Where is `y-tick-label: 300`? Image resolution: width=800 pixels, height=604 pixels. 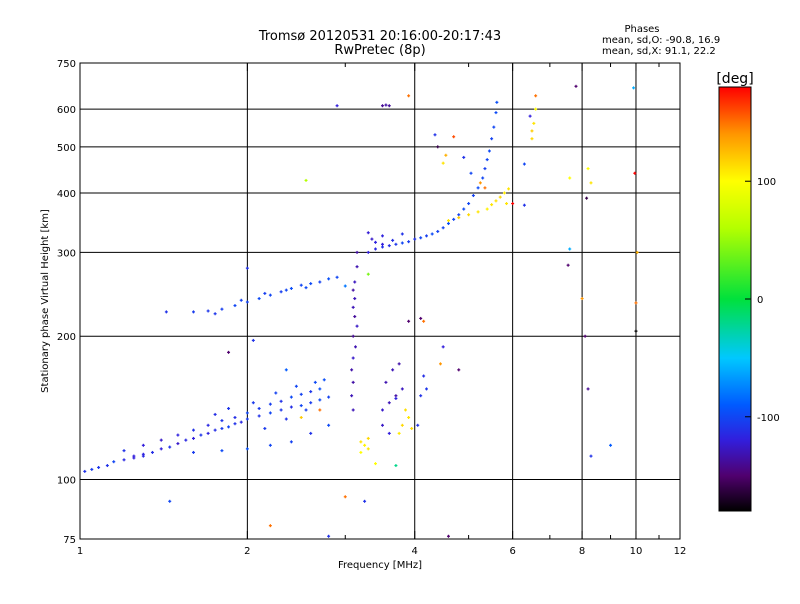
y-tick-label: 300 is located at coordinates (66, 253).